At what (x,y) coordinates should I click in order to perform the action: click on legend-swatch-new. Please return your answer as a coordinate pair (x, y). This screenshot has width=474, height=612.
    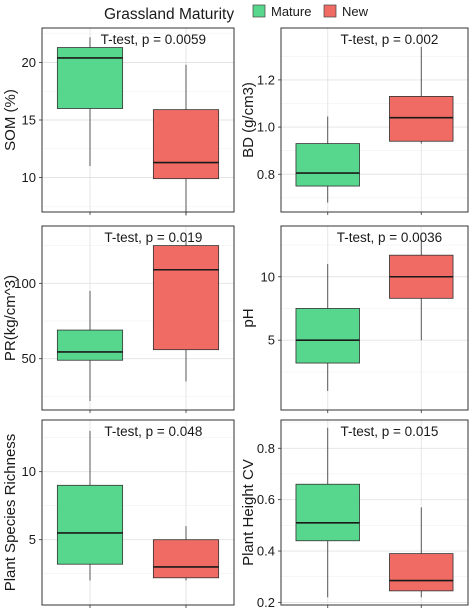
    Looking at the image, I should click on (330, 11).